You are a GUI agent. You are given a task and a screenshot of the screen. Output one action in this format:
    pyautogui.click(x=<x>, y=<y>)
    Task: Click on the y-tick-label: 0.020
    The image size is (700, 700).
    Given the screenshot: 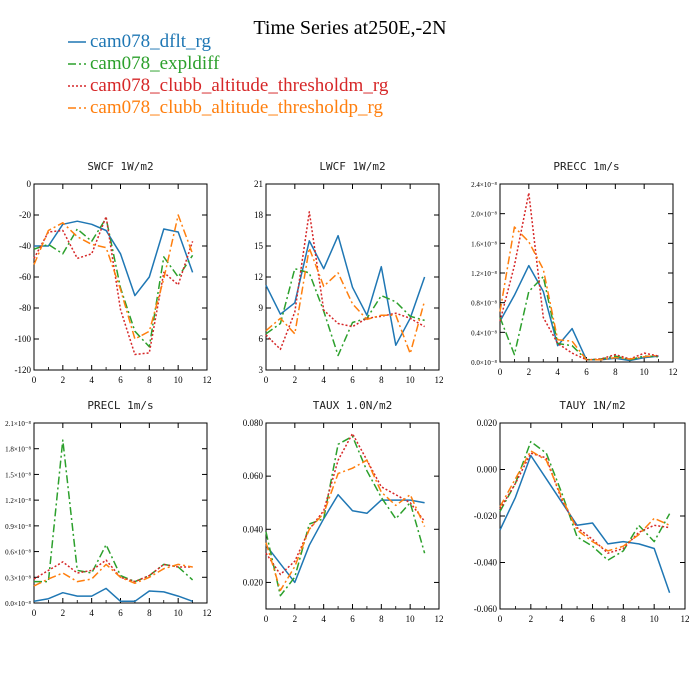 What is the action you would take?
    pyautogui.click(x=487, y=423)
    